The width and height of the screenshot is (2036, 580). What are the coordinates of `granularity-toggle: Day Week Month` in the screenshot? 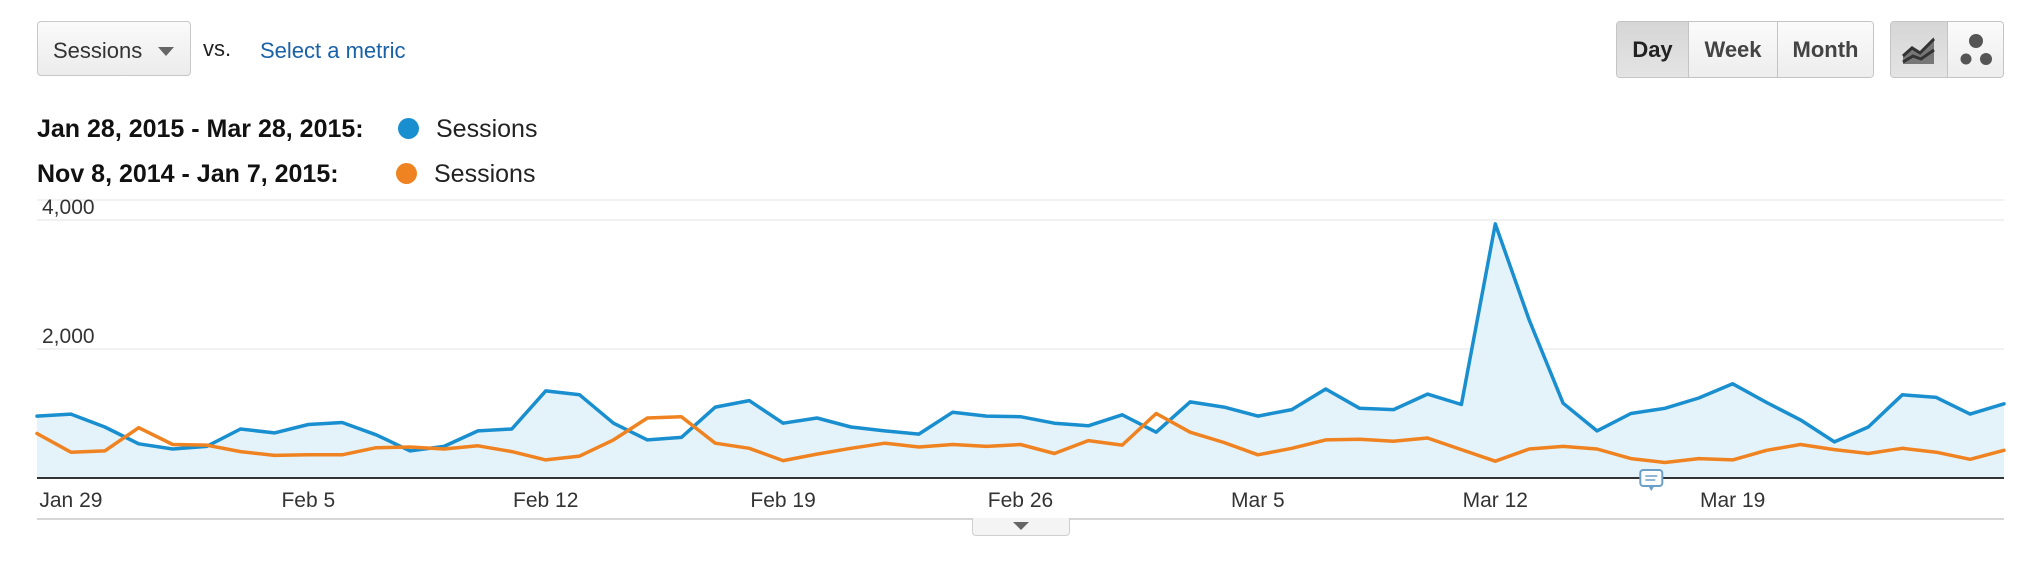 It's located at (1745, 49).